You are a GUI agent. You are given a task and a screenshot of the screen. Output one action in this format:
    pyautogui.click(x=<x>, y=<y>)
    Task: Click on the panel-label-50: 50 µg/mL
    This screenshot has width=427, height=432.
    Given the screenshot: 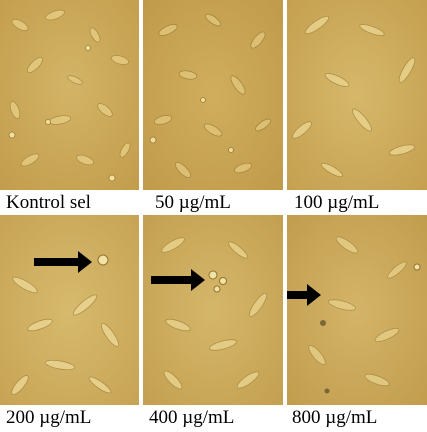 What is the action you would take?
    pyautogui.click(x=193, y=202)
    